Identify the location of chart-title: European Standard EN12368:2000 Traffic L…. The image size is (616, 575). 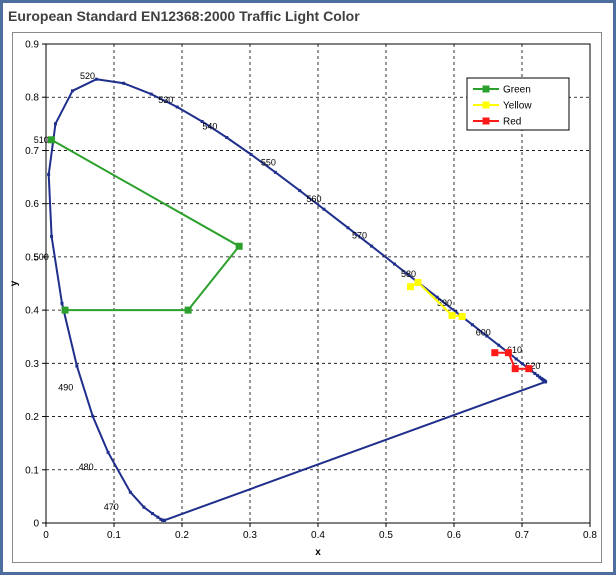
(184, 16).